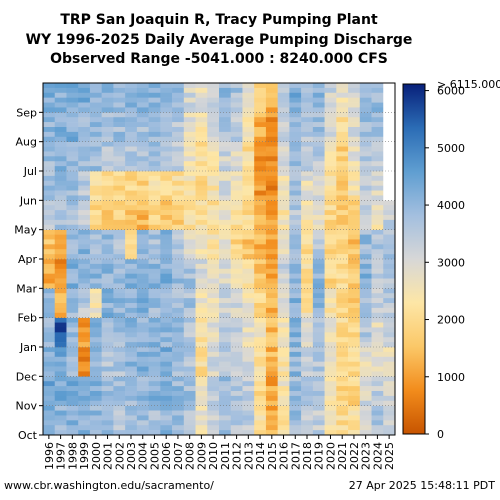 The image size is (500, 500). I want to click on heatmap-cell-2021-Jan, so click(342, 332).